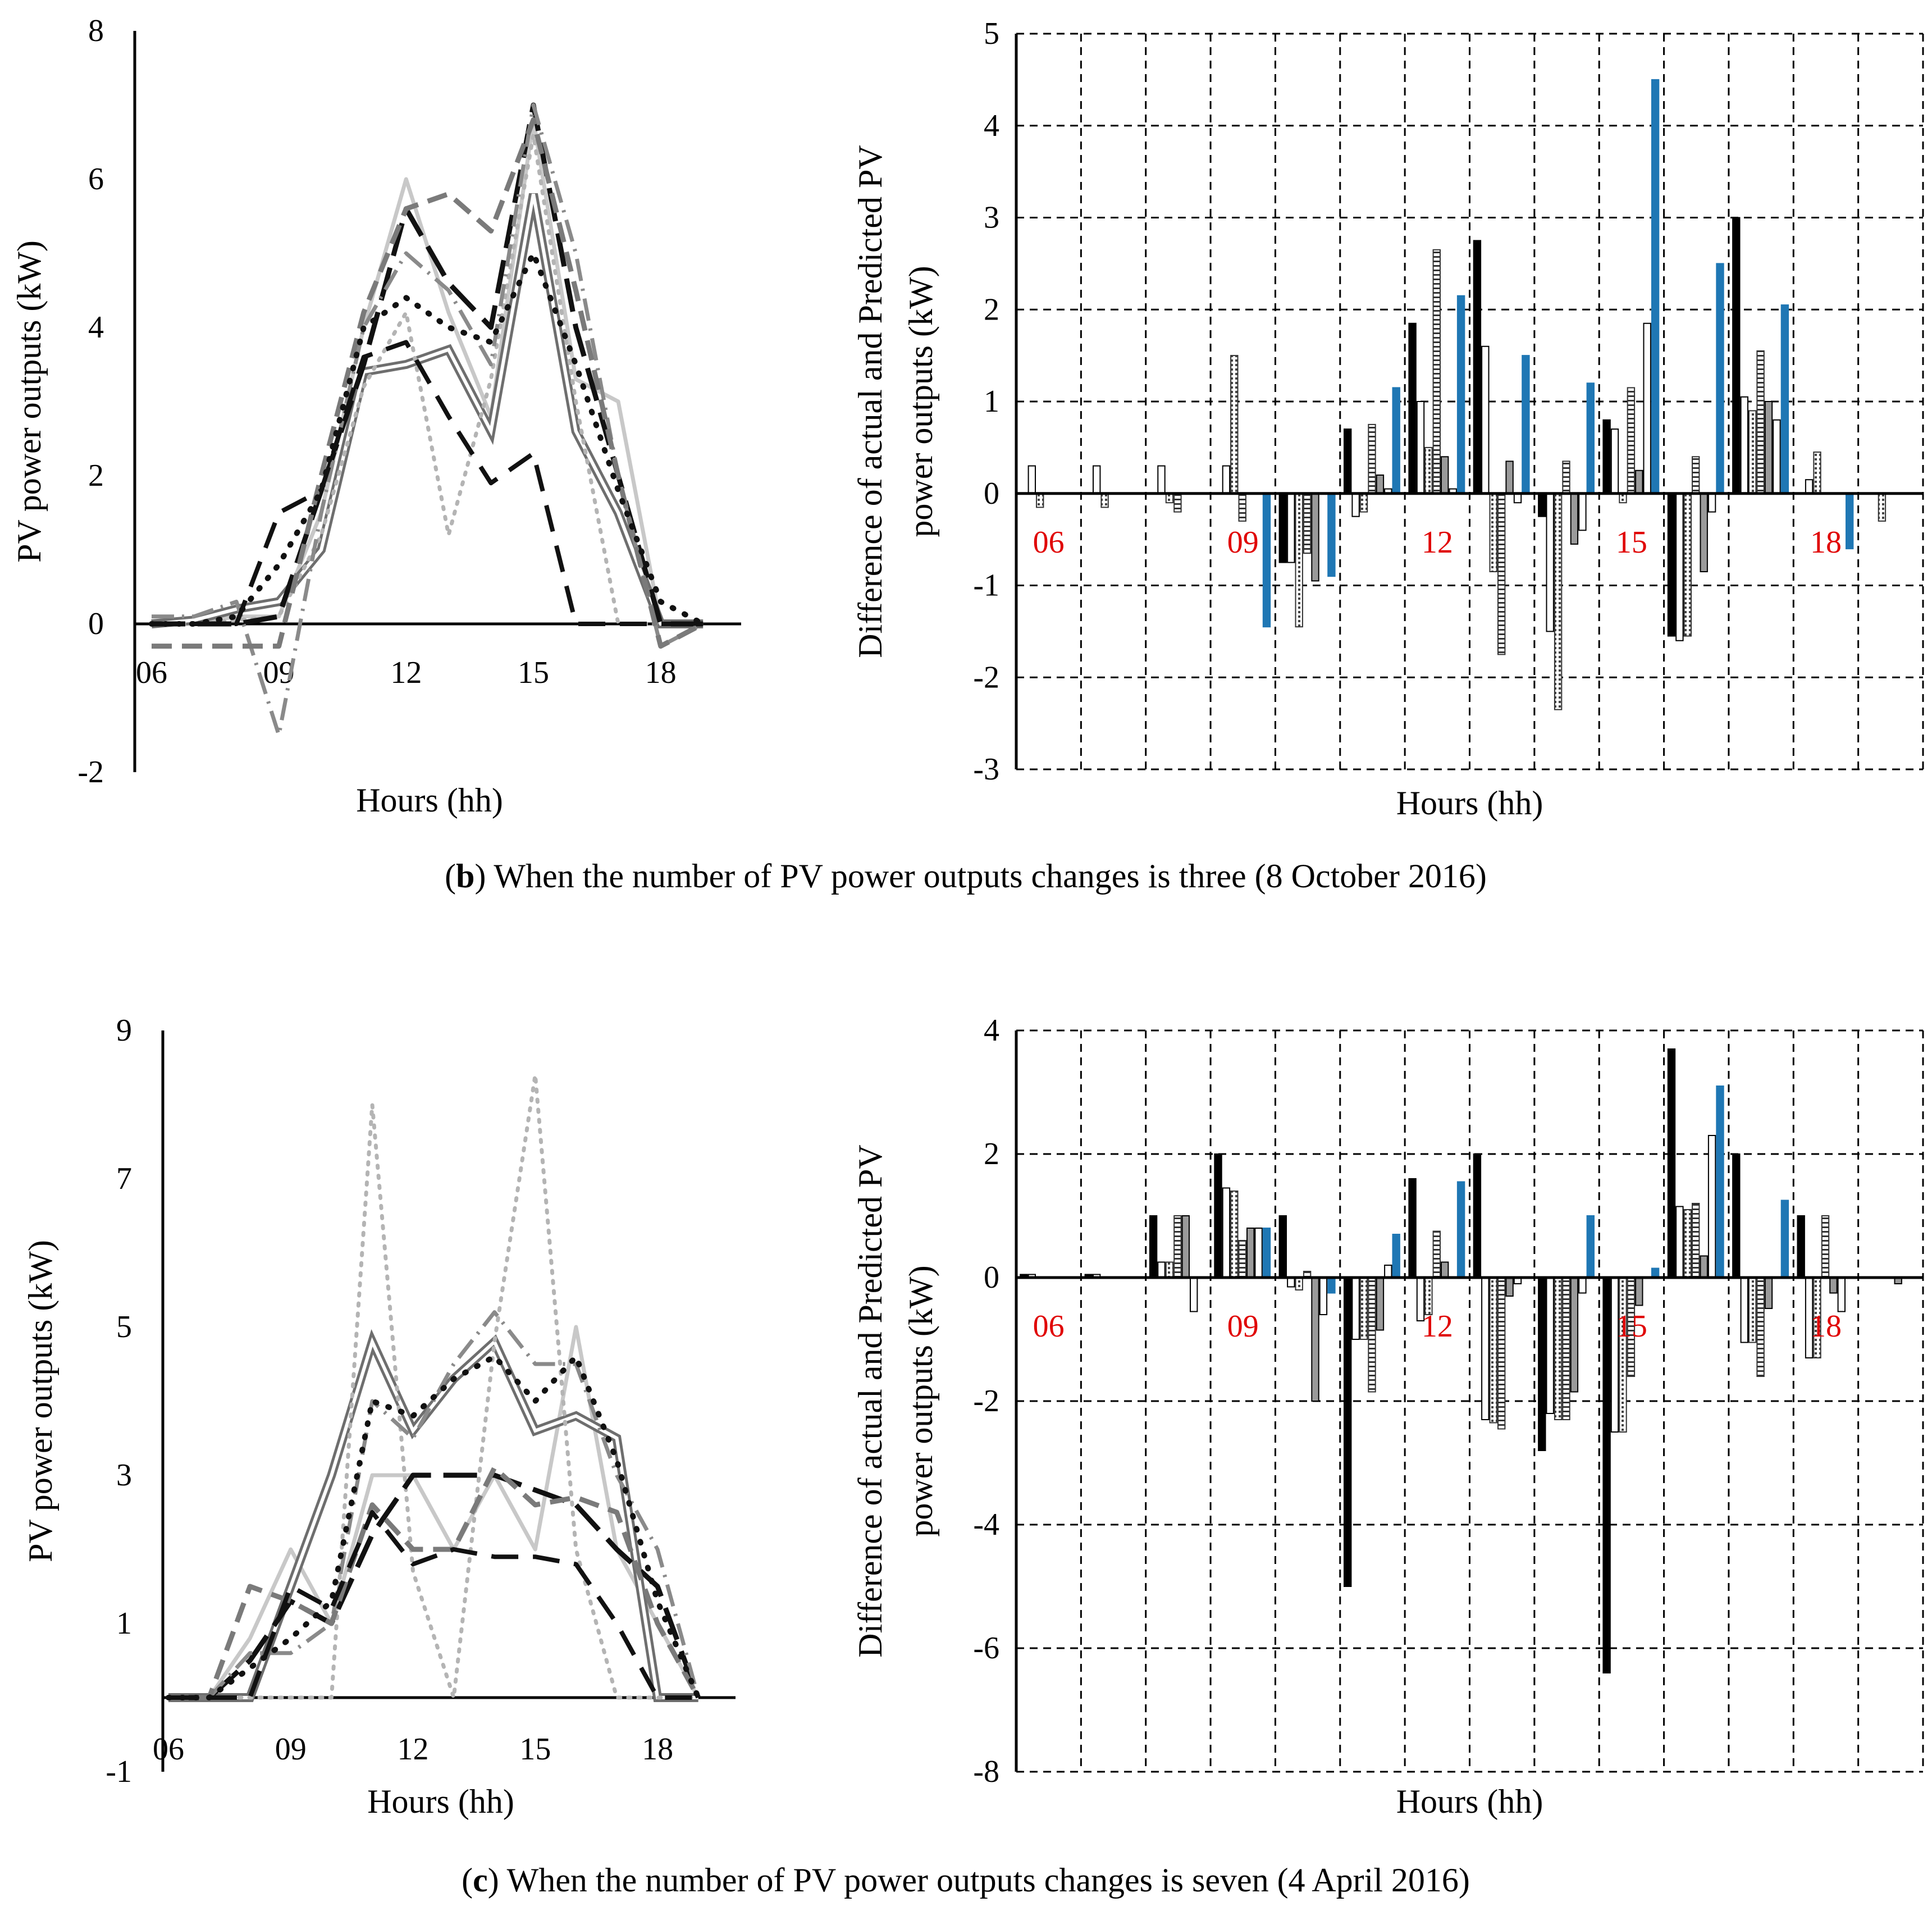 The height and width of the screenshot is (1911, 1932). Describe the element at coordinates (96, 31) in the screenshot. I see `y-tick-label: 8` at that location.